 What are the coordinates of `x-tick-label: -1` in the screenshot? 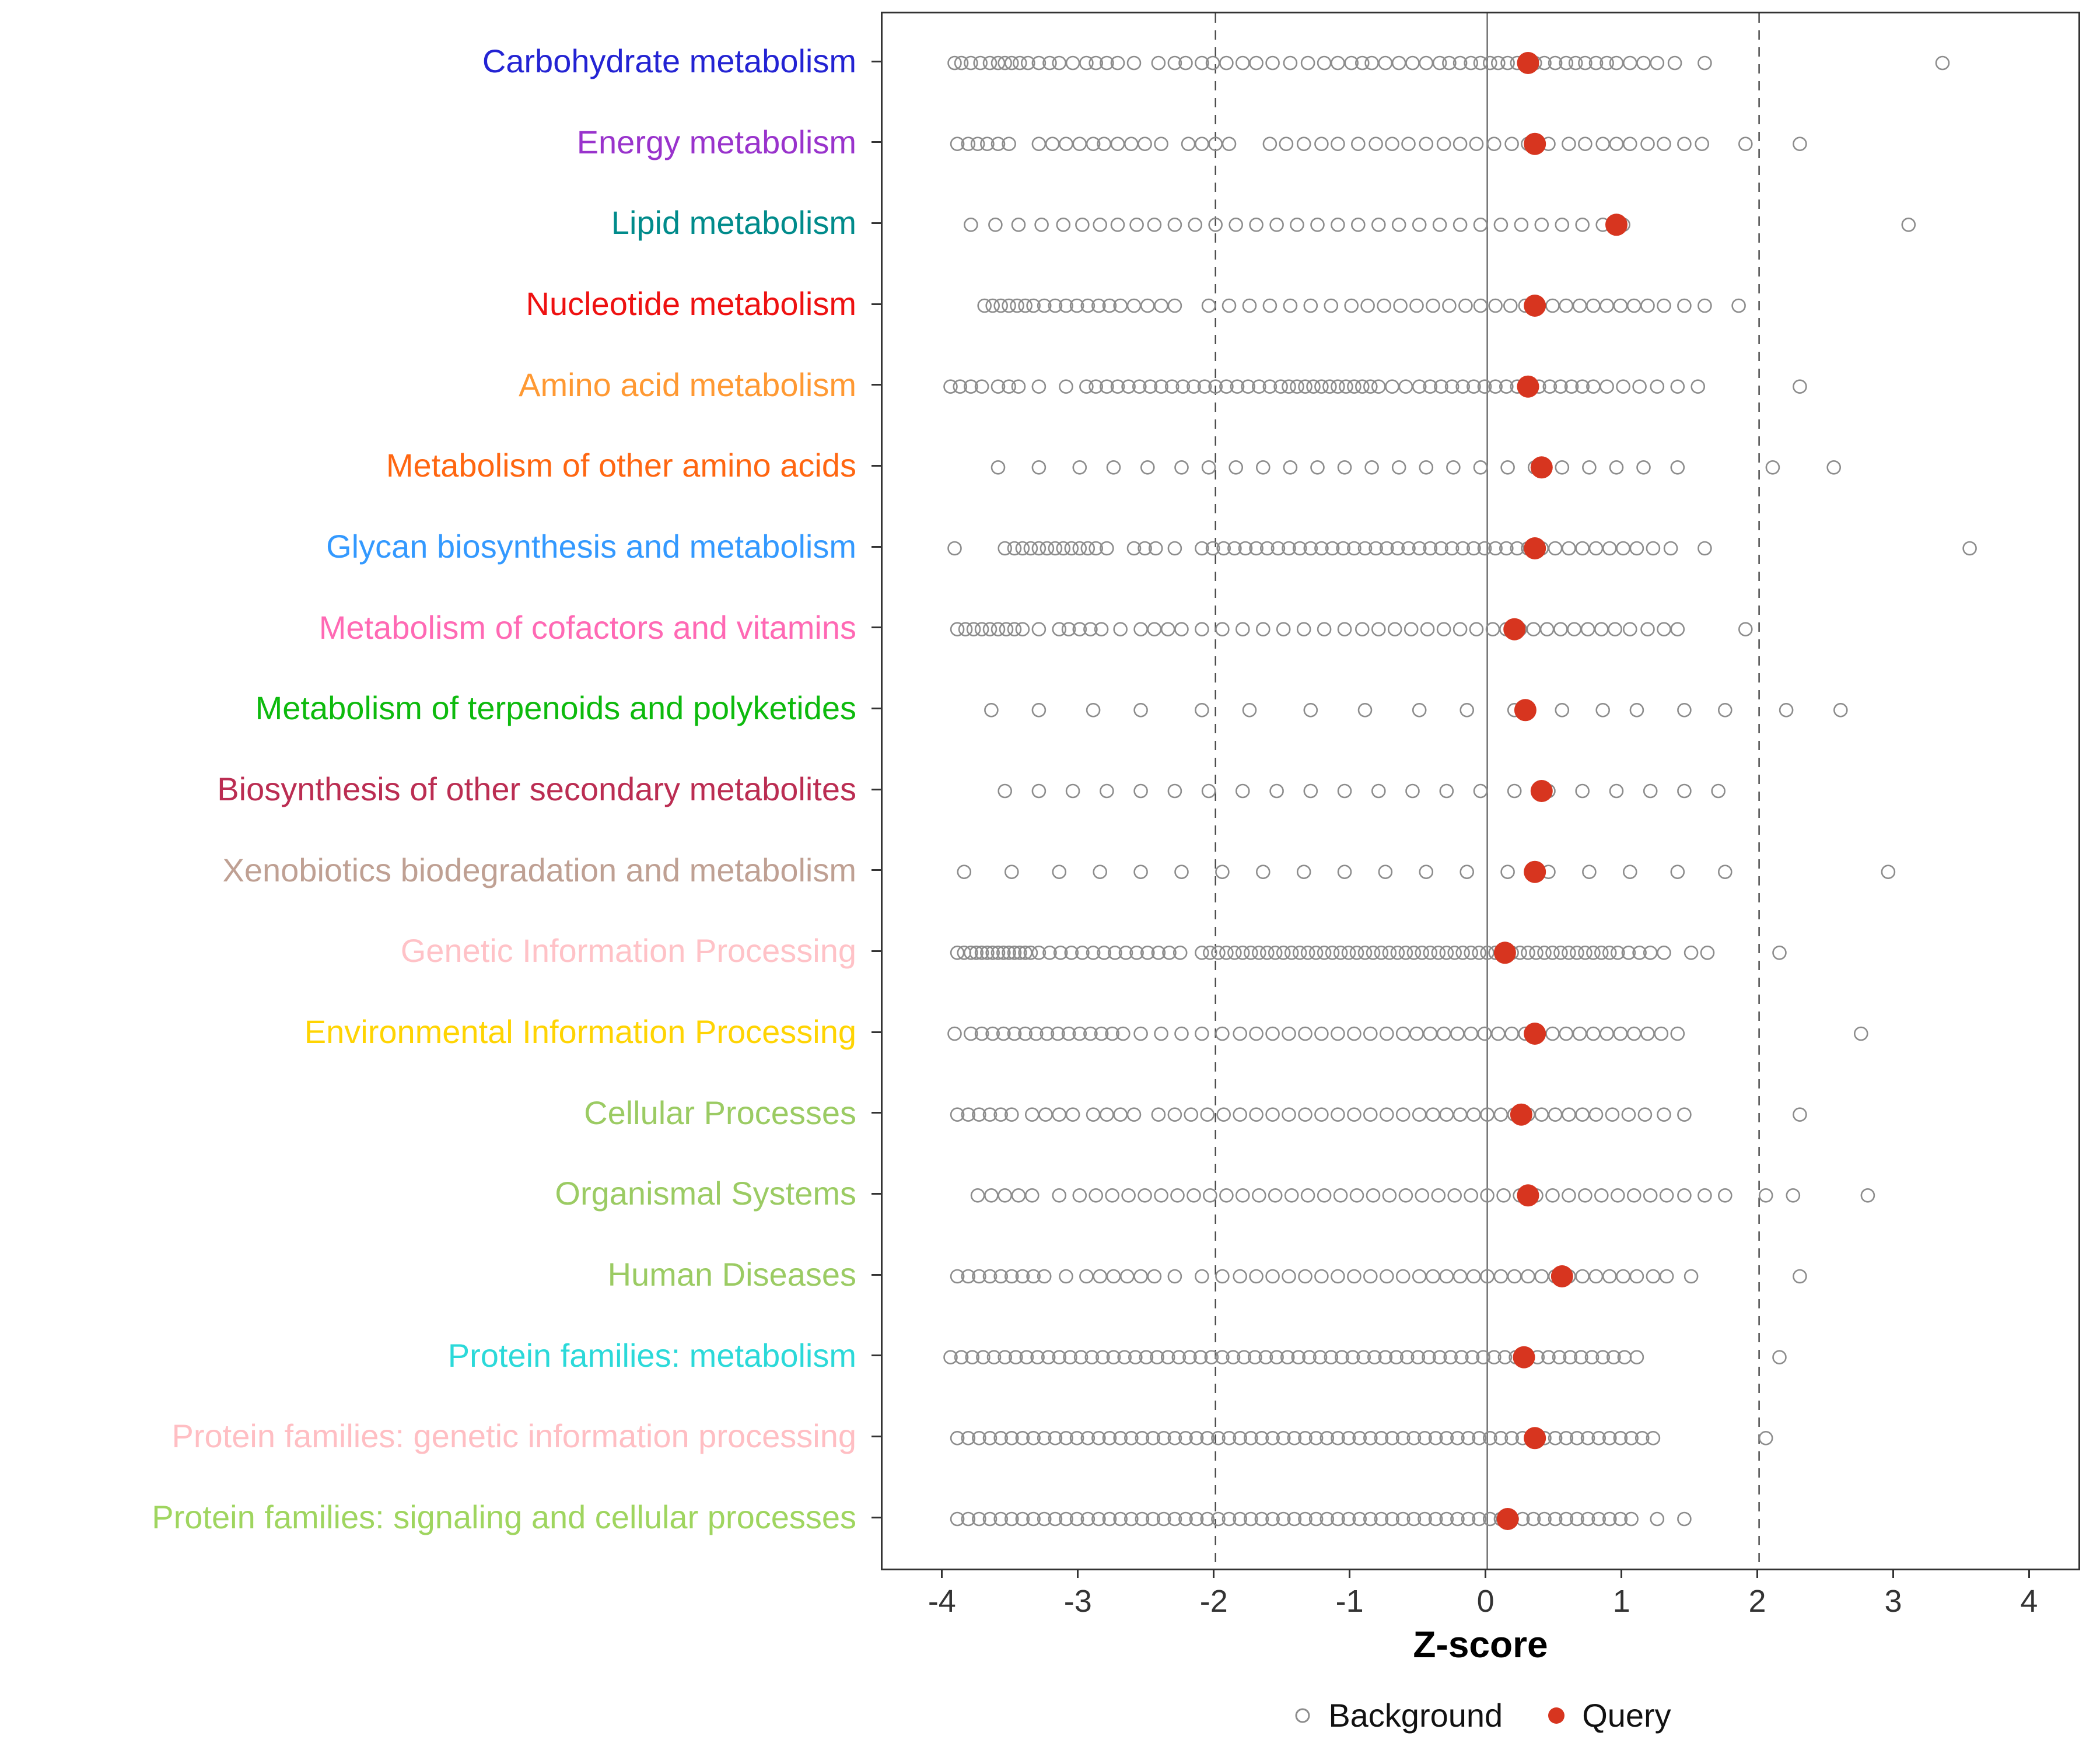 It's located at (1349, 1601).